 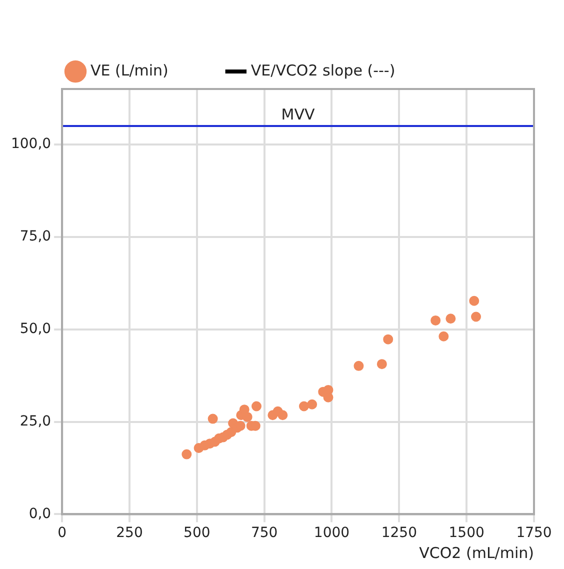 What do you see at coordinates (36, 236) in the screenshot?
I see `y-tick-label: 75,0` at bounding box center [36, 236].